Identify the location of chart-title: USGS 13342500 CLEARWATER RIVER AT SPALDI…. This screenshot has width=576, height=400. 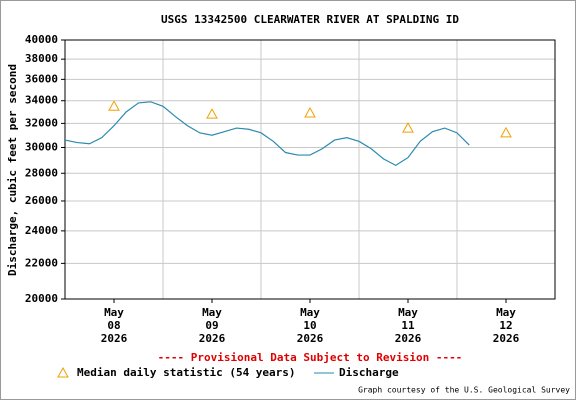
(310, 19).